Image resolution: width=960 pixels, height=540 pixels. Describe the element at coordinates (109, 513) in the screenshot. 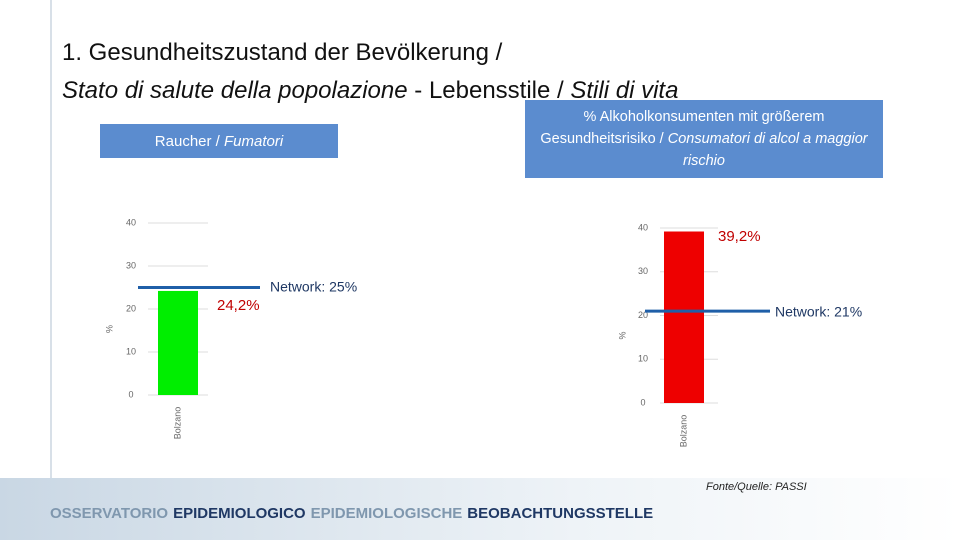

I see `footer-part: OSSERVATORIO` at that location.